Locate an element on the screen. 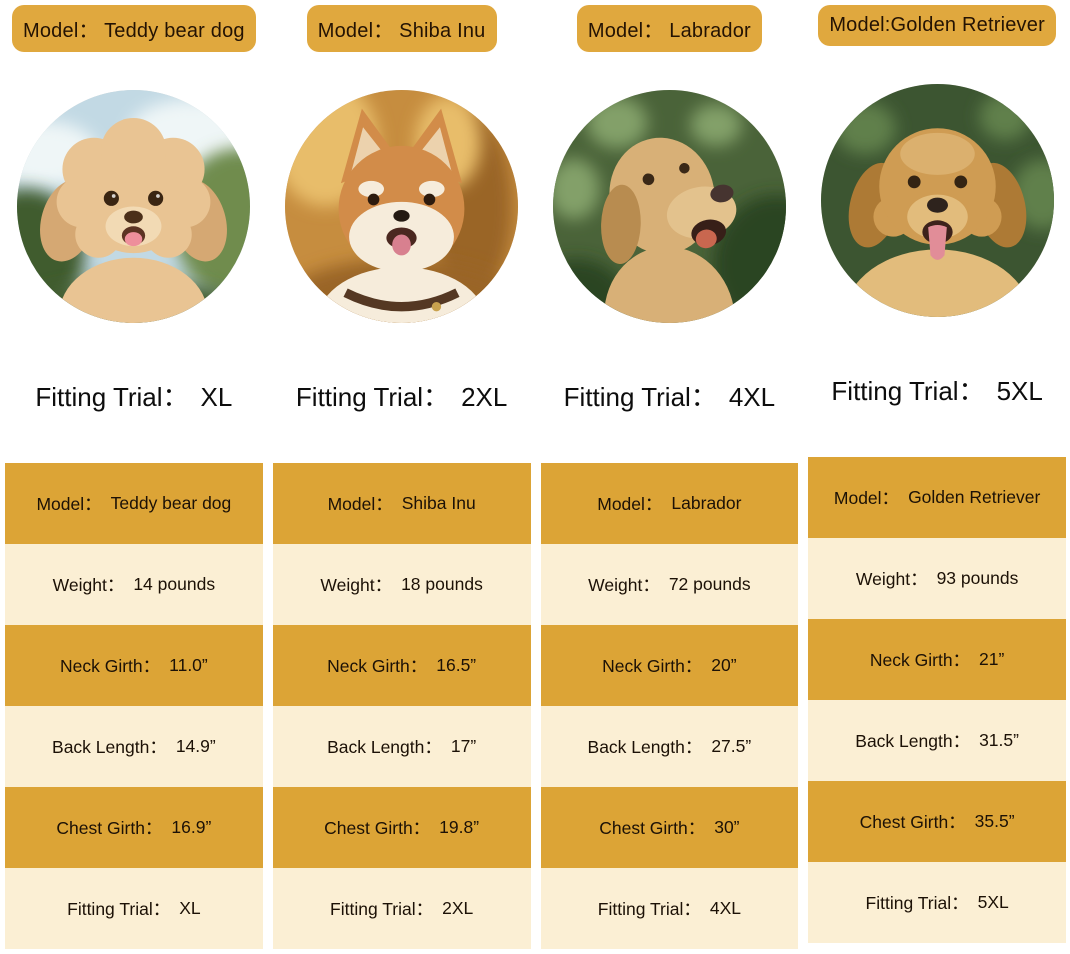  table-row: Neck Girth： 11.0” is located at coordinates (134, 665).